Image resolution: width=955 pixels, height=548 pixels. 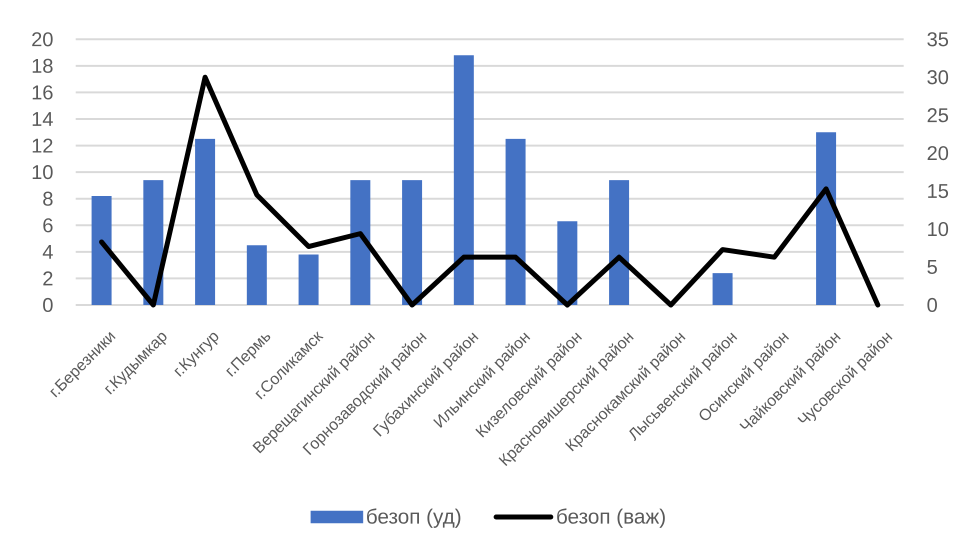 What do you see at coordinates (42, 65) in the screenshot?
I see `y-tick-label: 18` at bounding box center [42, 65].